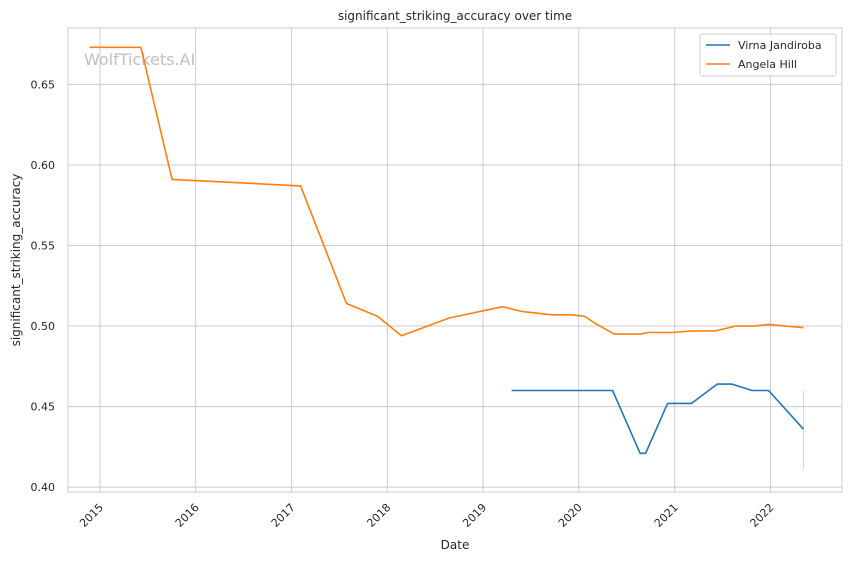 This screenshot has width=852, height=561. I want to click on legend-box, so click(768, 55).